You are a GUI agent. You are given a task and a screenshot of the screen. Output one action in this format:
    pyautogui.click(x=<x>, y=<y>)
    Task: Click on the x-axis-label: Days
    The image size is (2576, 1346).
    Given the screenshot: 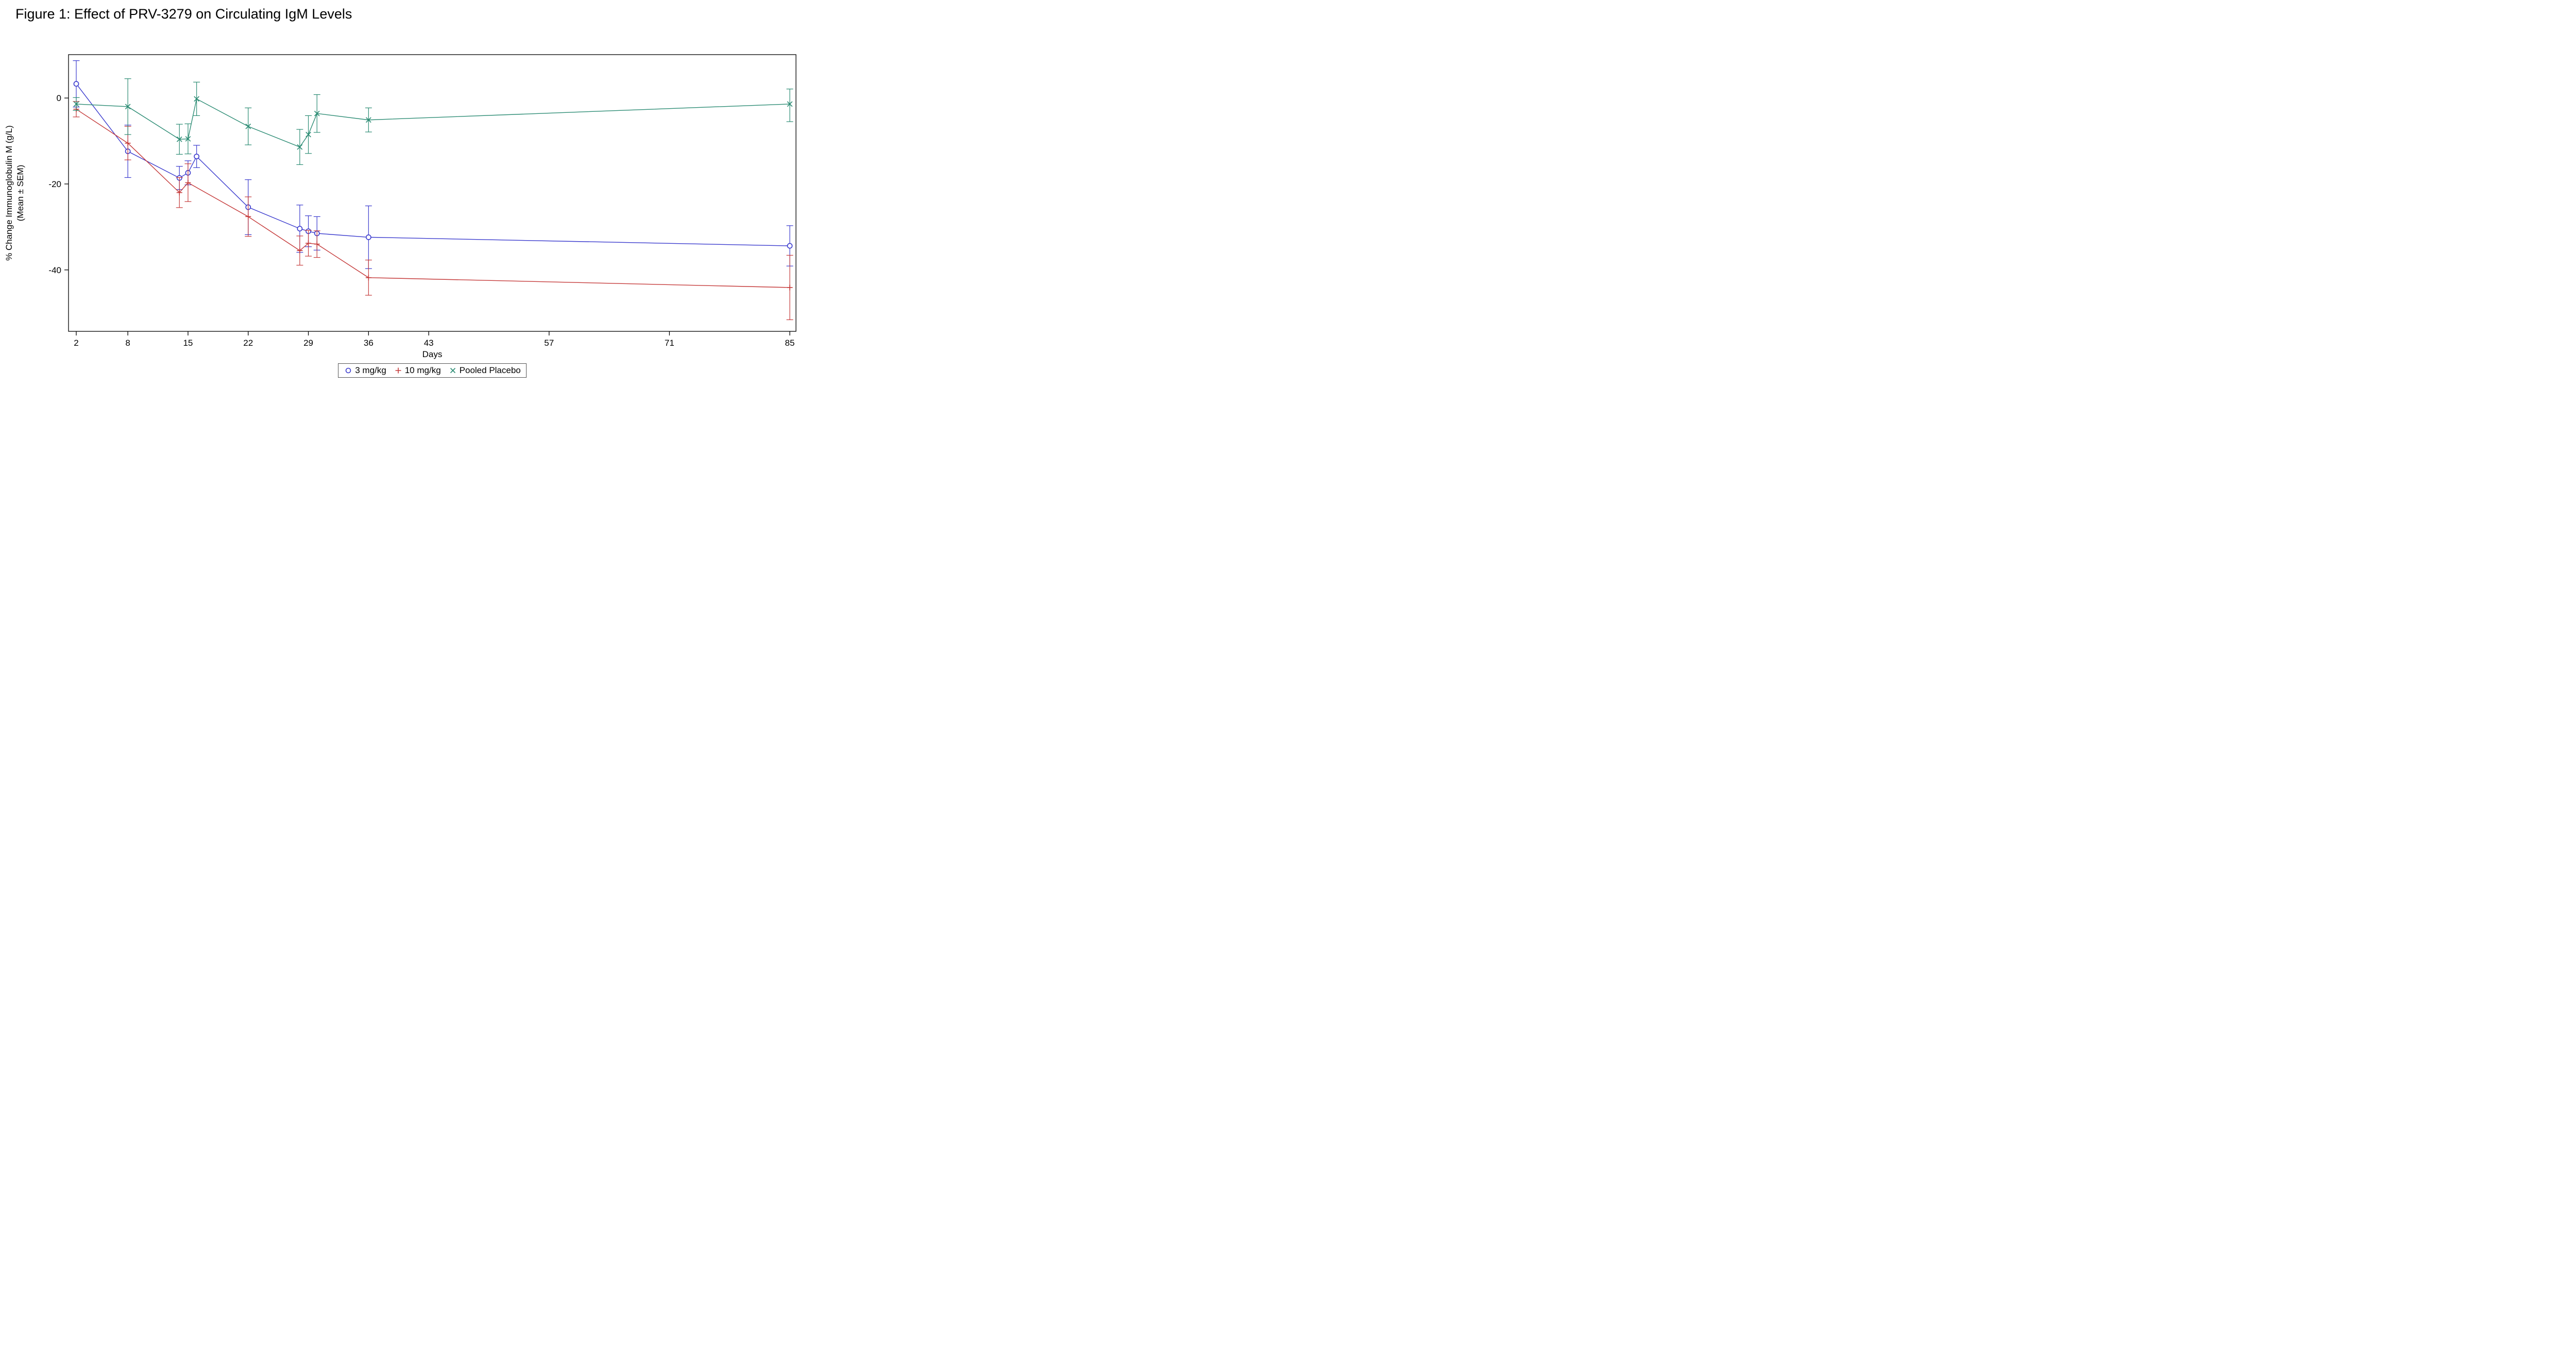 What is the action you would take?
    pyautogui.click(x=433, y=354)
    